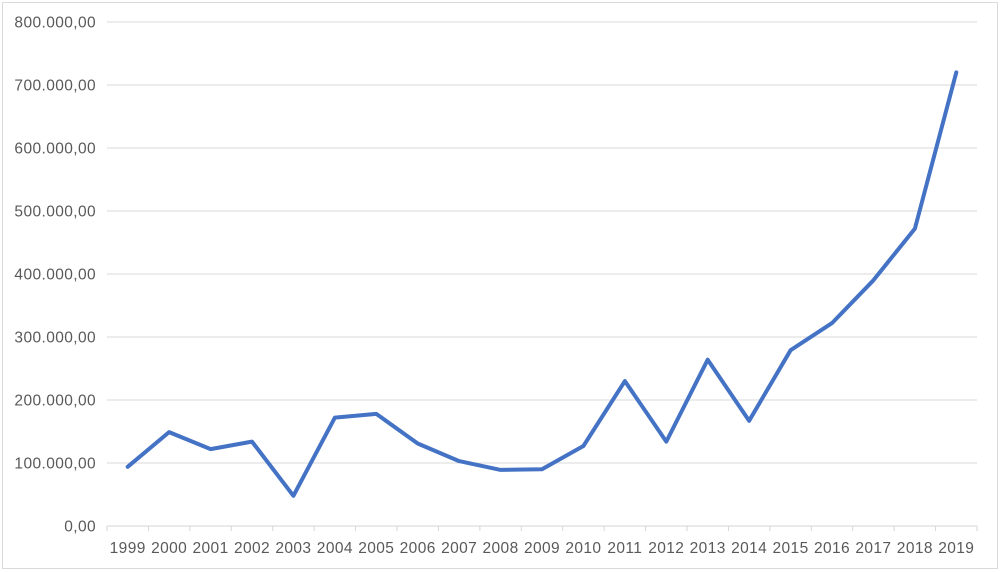 This screenshot has width=1000, height=572. What do you see at coordinates (666, 548) in the screenshot?
I see `x-axis-tick-label: 2012` at bounding box center [666, 548].